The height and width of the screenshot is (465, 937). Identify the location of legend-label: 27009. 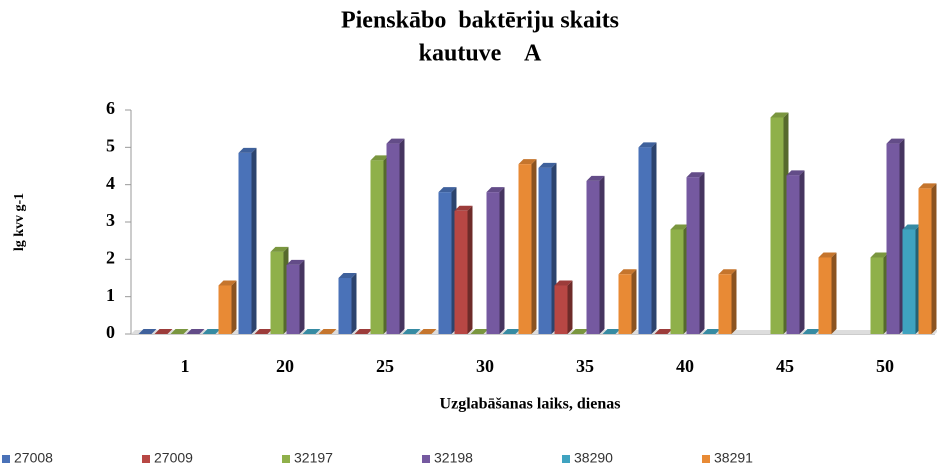
(173, 457).